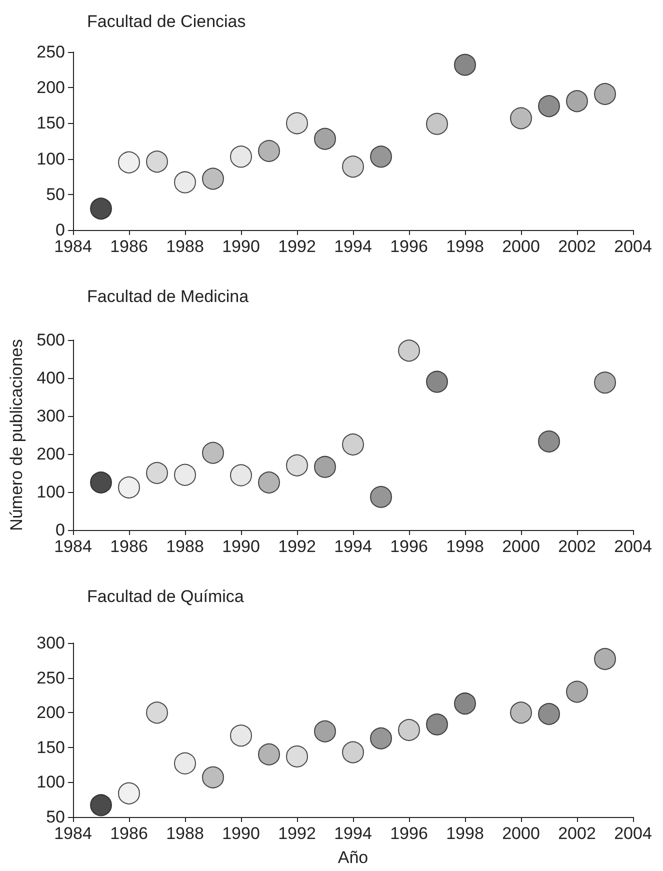 This screenshot has height=871, width=663. What do you see at coordinates (165, 596) in the screenshot?
I see `chart-title: Facultad de Química` at bounding box center [165, 596].